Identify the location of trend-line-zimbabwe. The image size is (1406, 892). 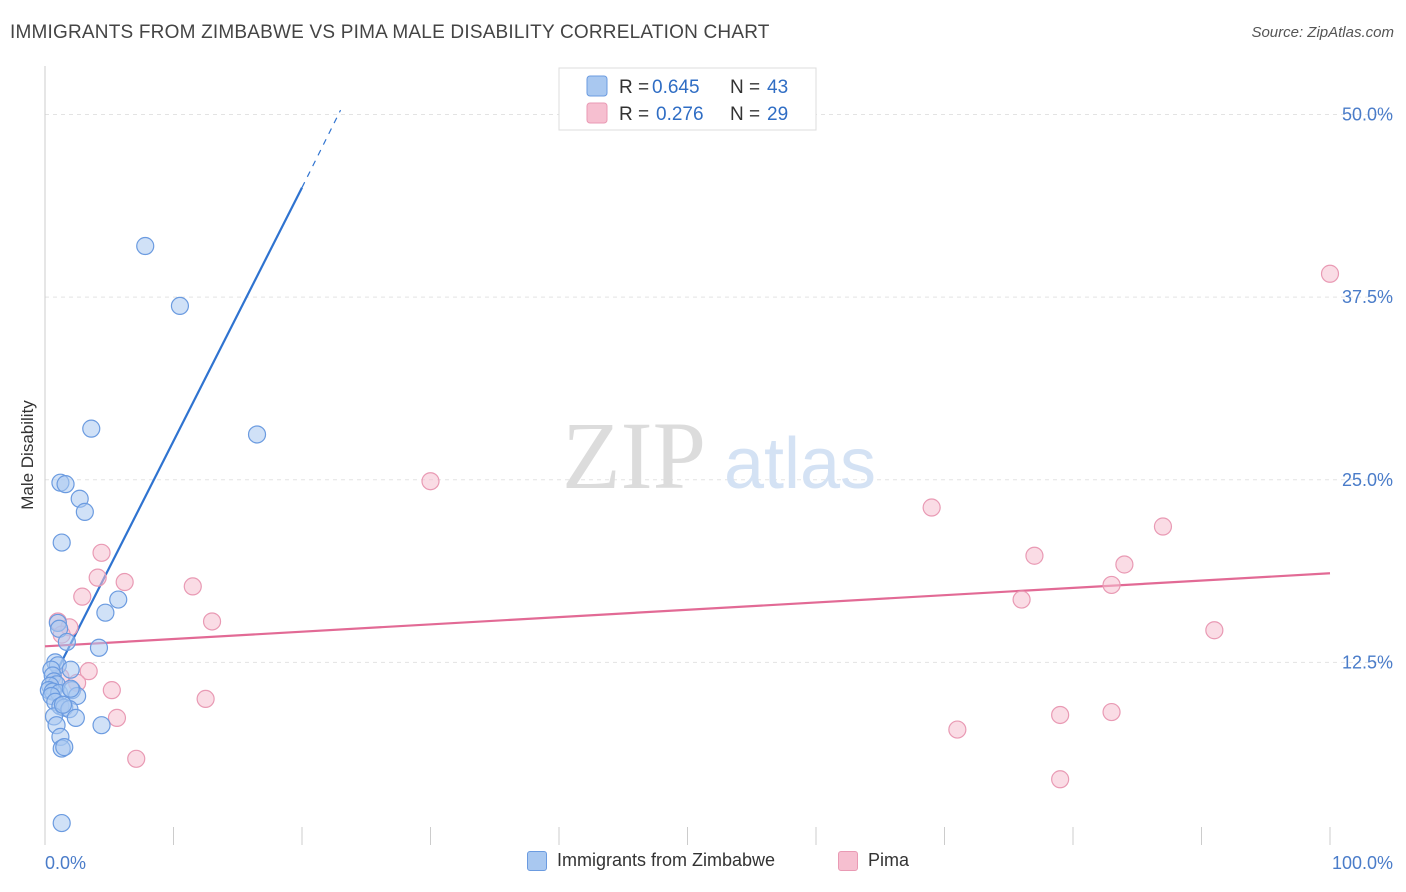
(173, 441).